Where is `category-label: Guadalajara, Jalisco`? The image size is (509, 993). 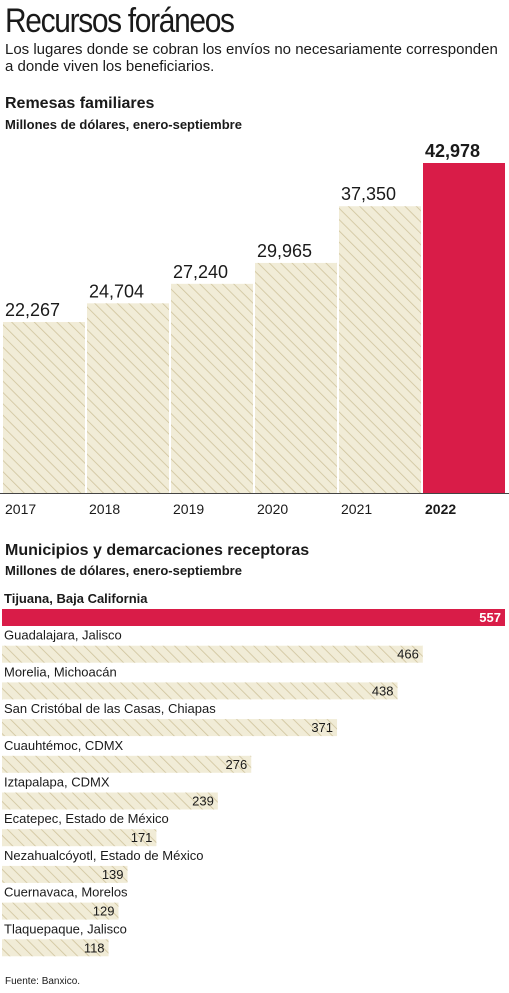 category-label: Guadalajara, Jalisco is located at coordinates (63, 635).